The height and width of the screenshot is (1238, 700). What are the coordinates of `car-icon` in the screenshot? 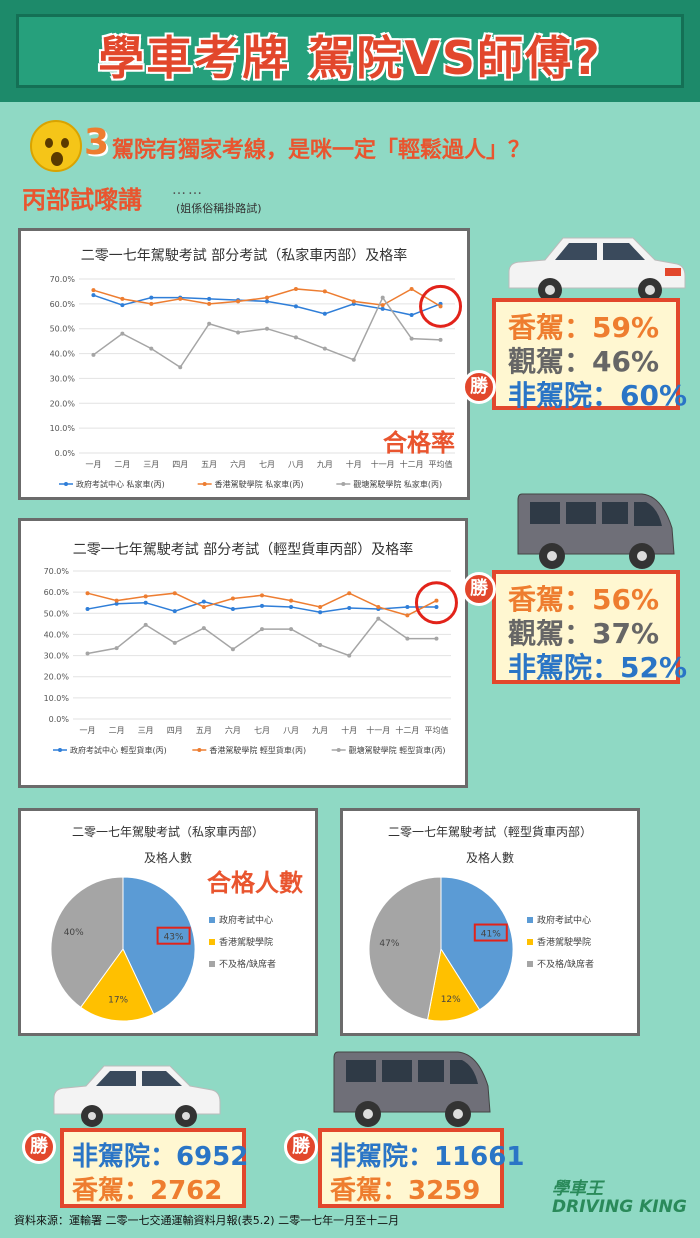 It's located at (597, 269).